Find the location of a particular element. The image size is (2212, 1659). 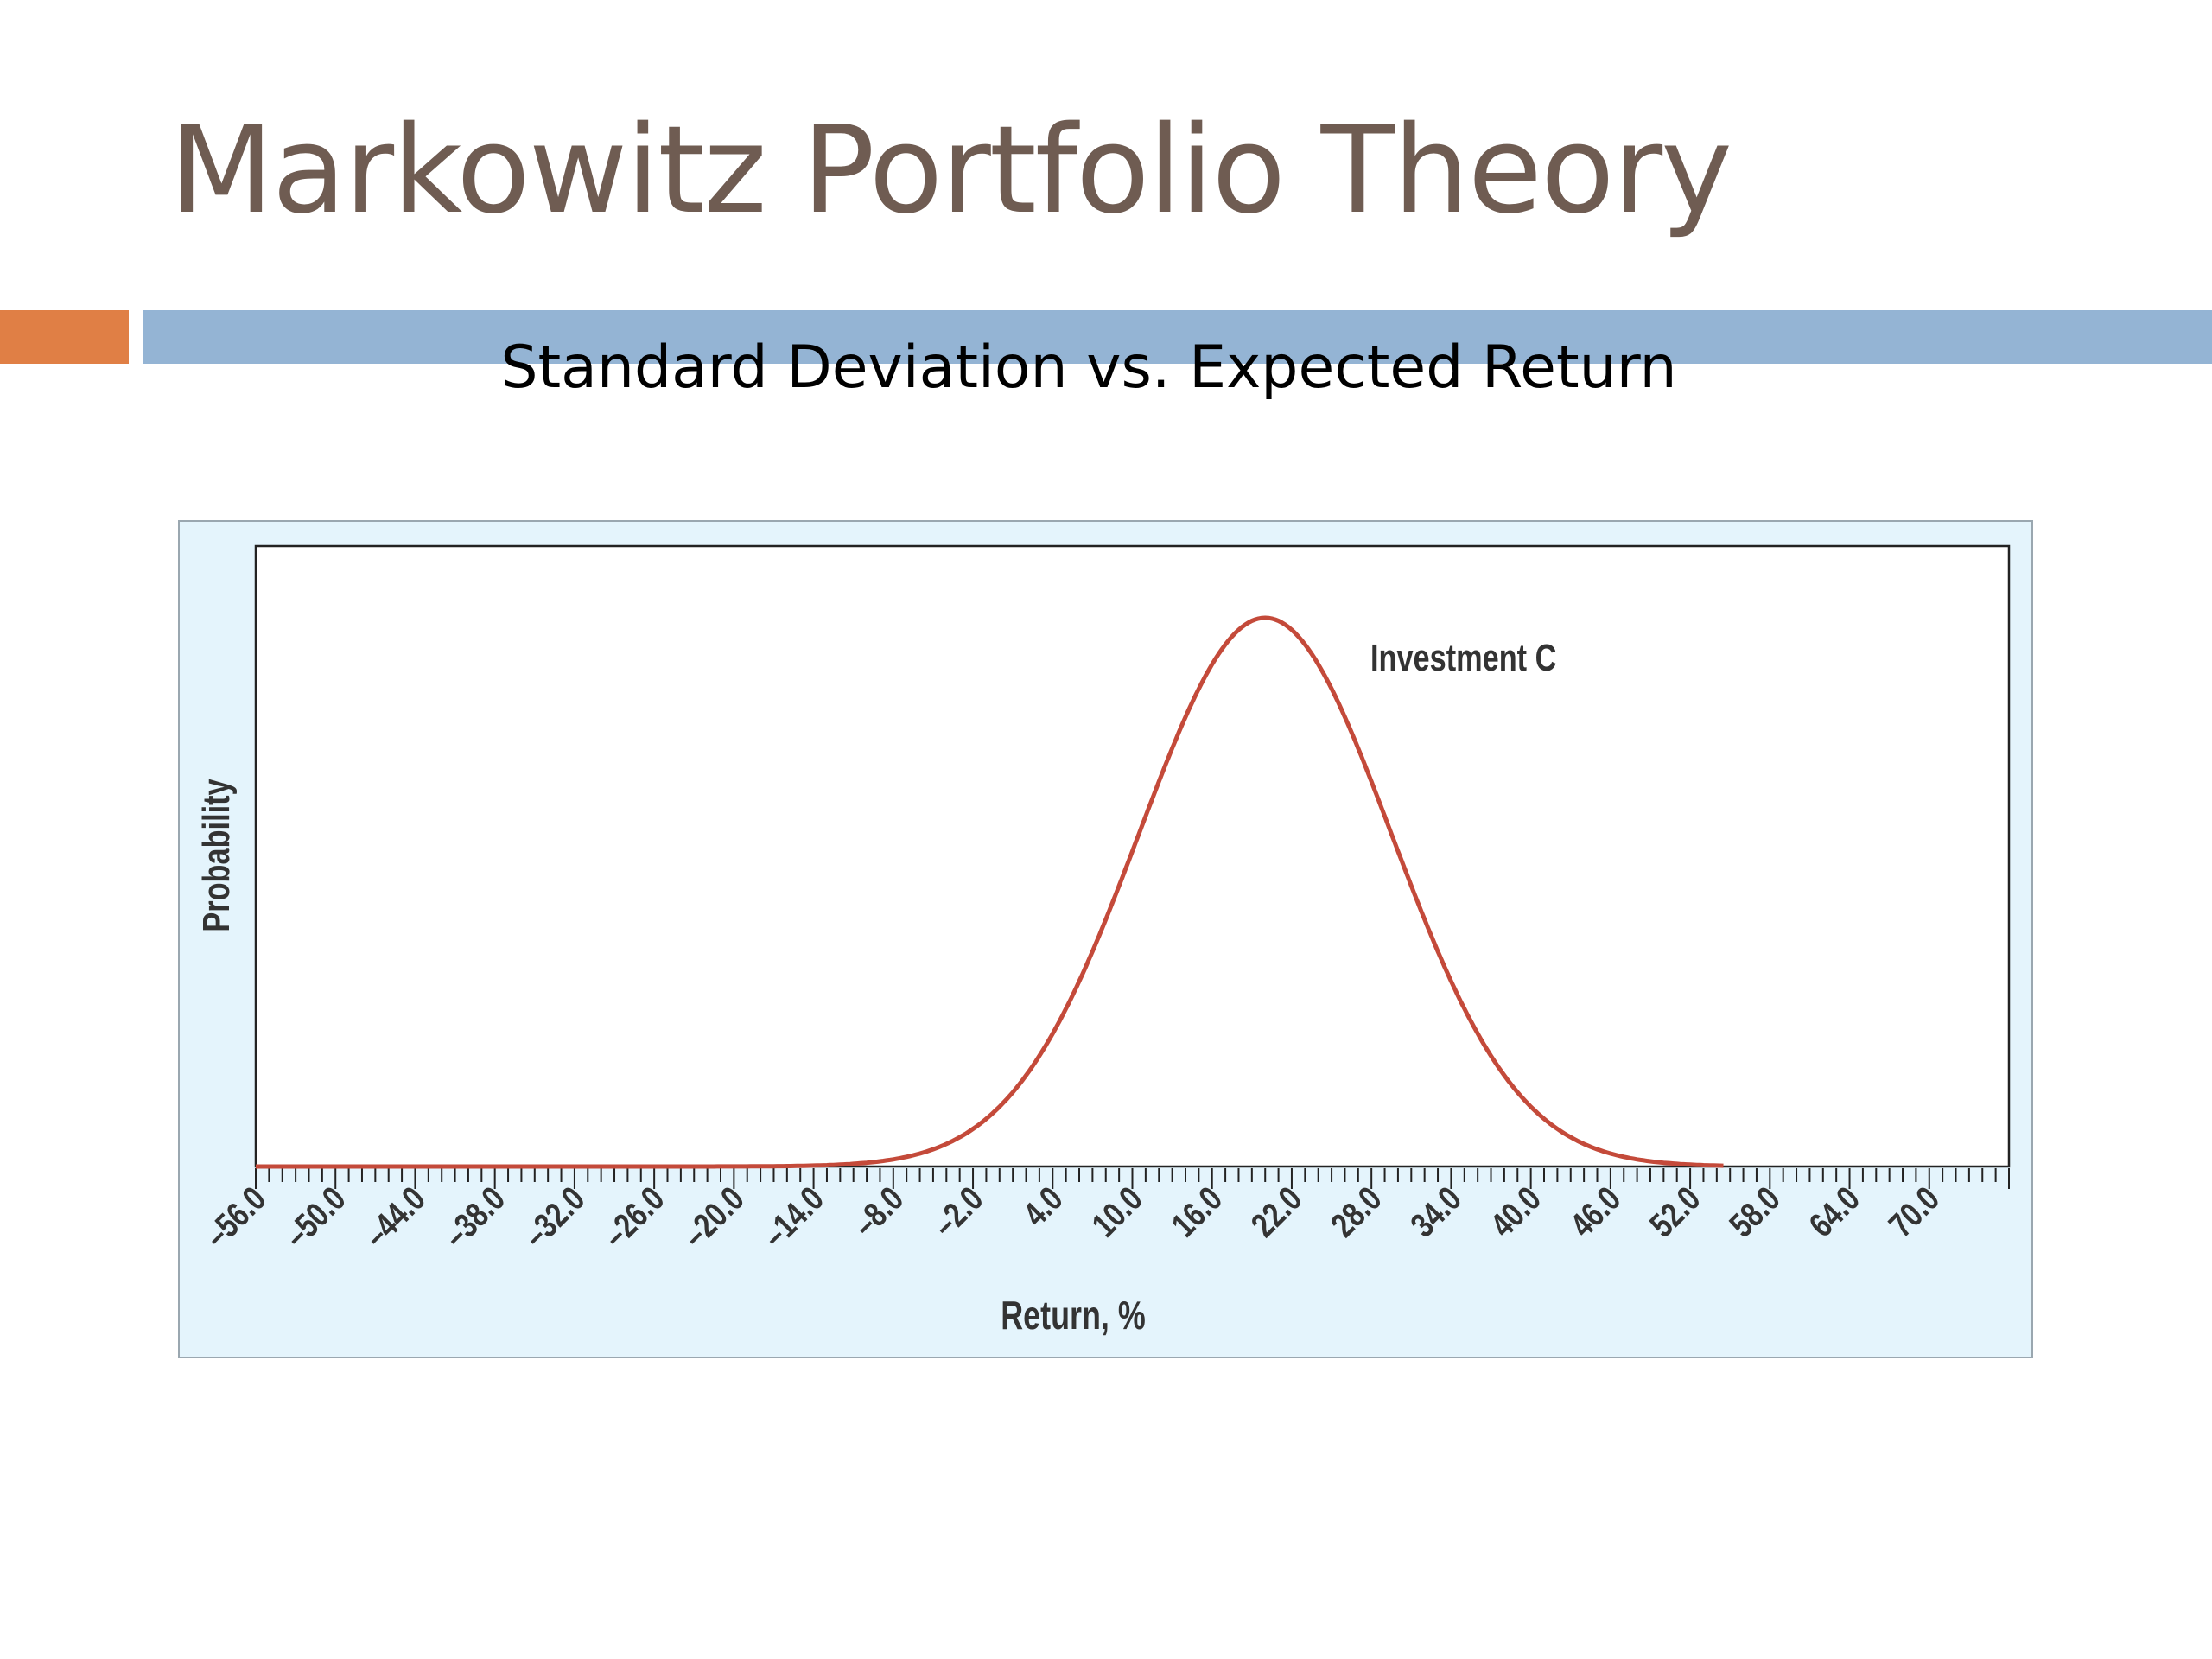

x-axis-label: Return, % is located at coordinates (1073, 1316).